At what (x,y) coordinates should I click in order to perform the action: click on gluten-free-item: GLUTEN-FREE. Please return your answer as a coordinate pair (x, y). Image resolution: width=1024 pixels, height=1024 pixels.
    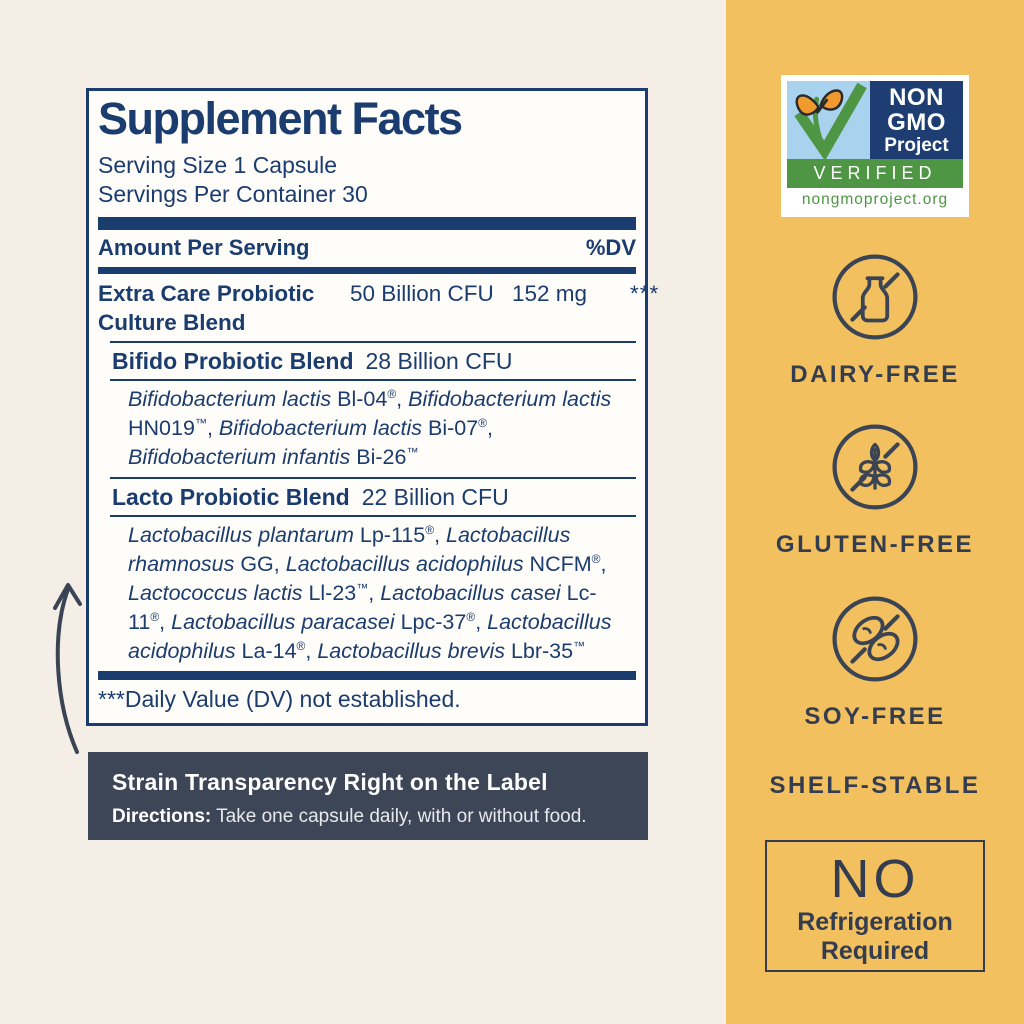
    Looking at the image, I should click on (875, 489).